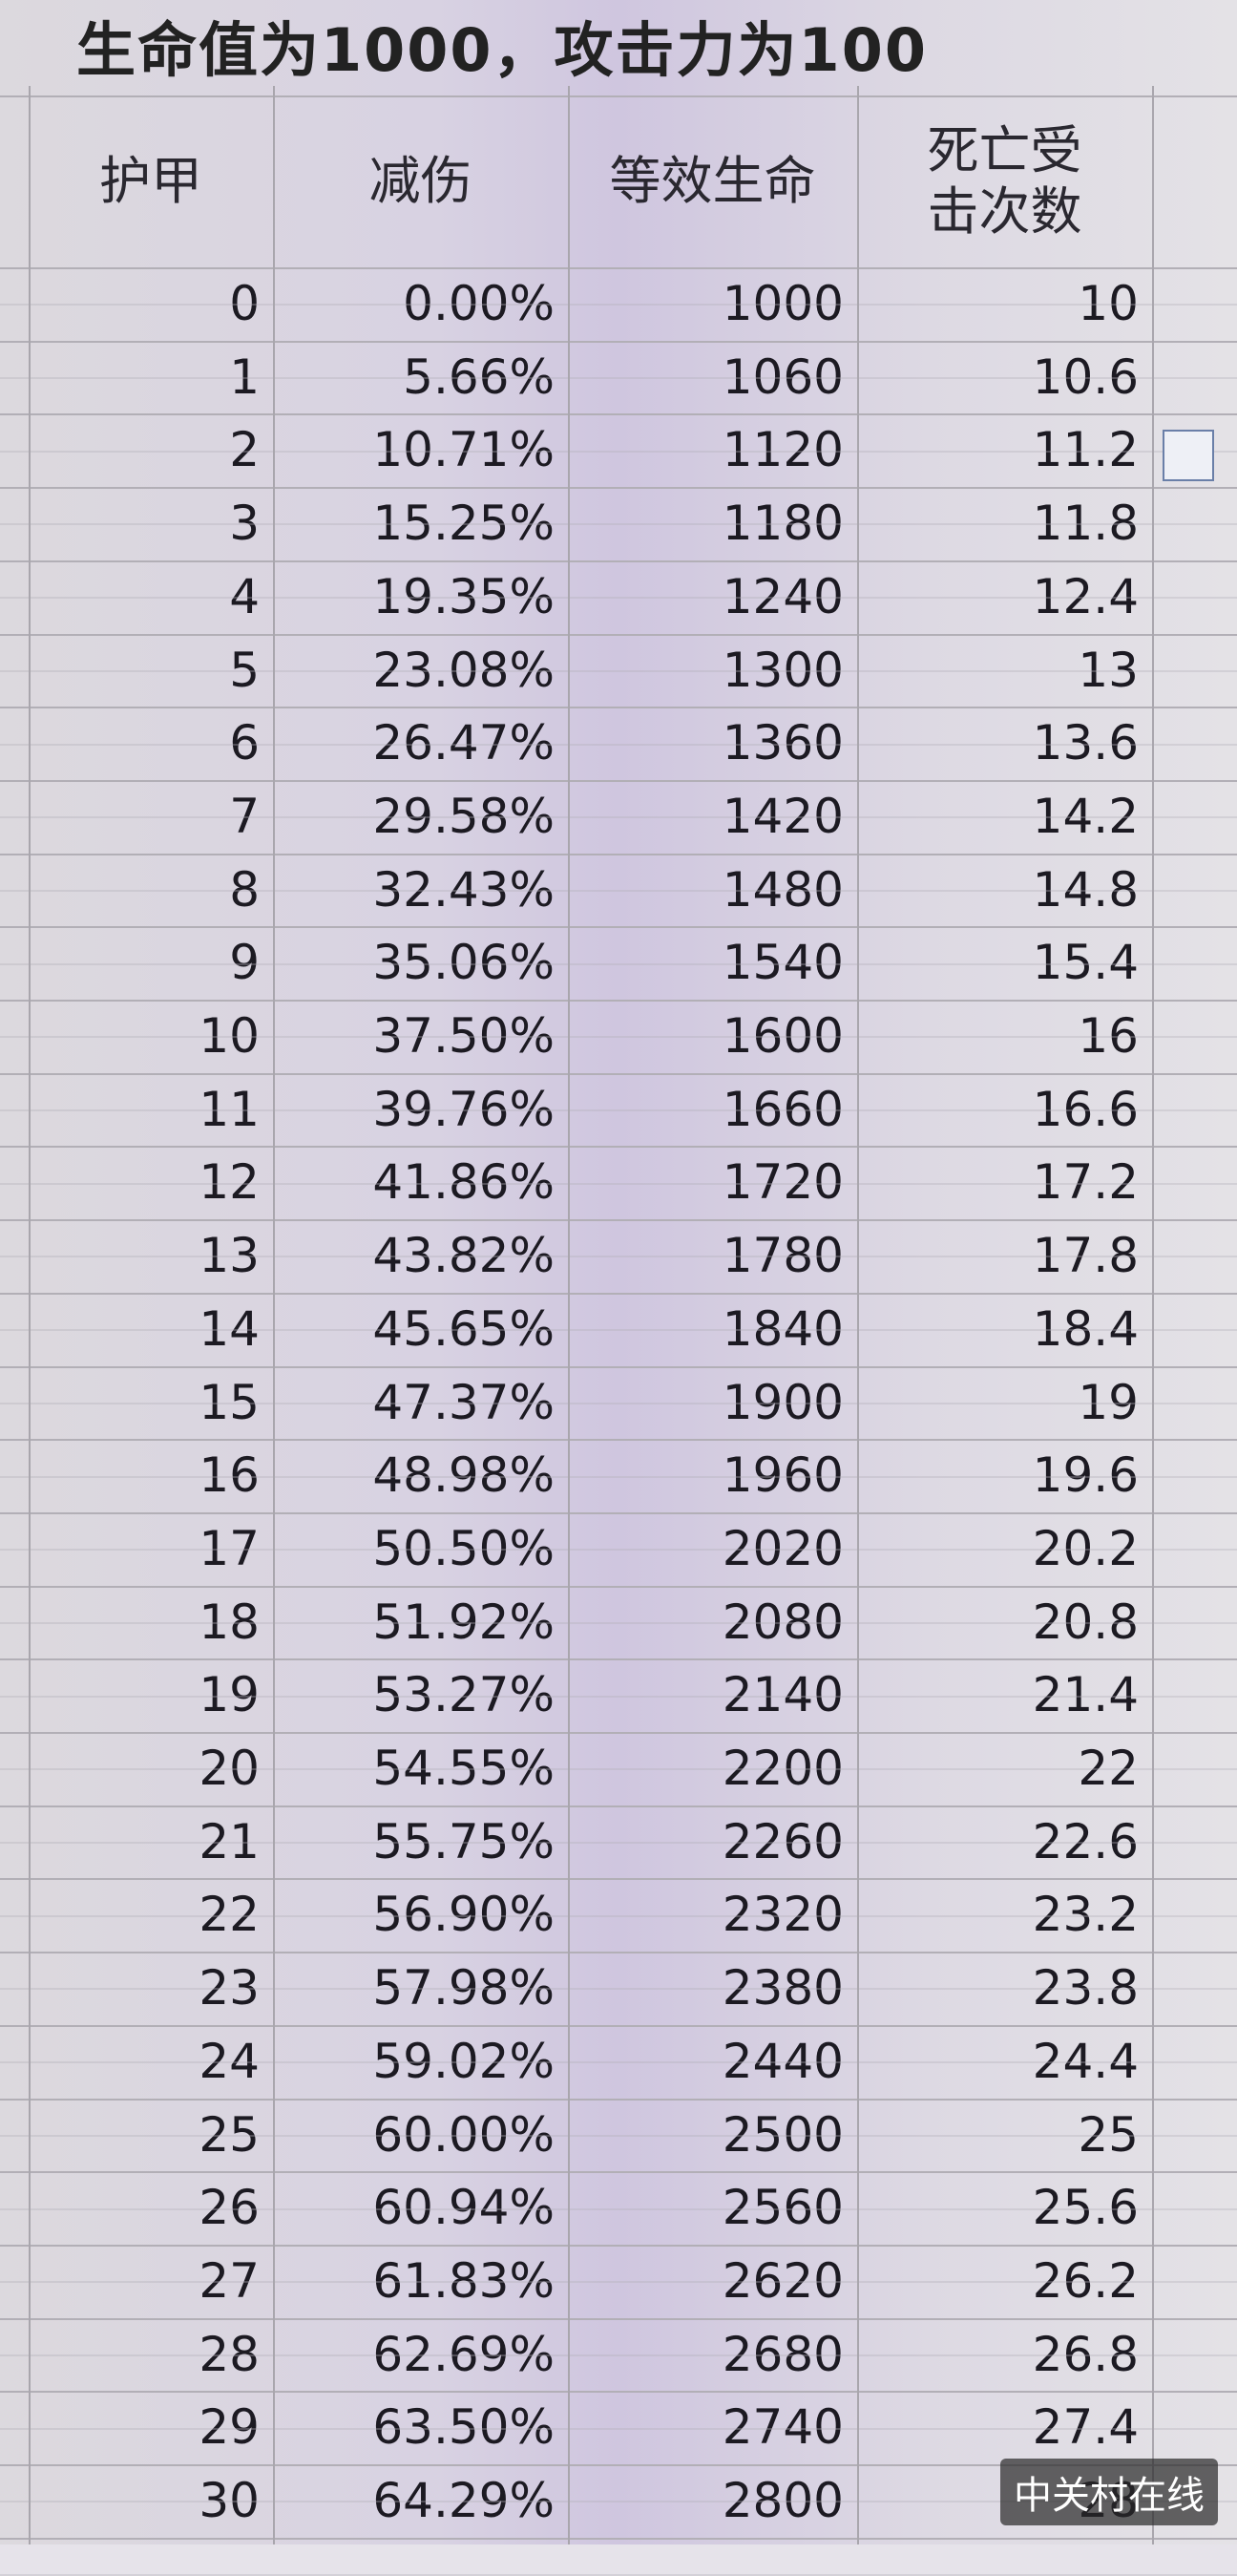 The height and width of the screenshot is (2576, 1237). What do you see at coordinates (783, 1841) in the screenshot?
I see `table-cell: 2260` at bounding box center [783, 1841].